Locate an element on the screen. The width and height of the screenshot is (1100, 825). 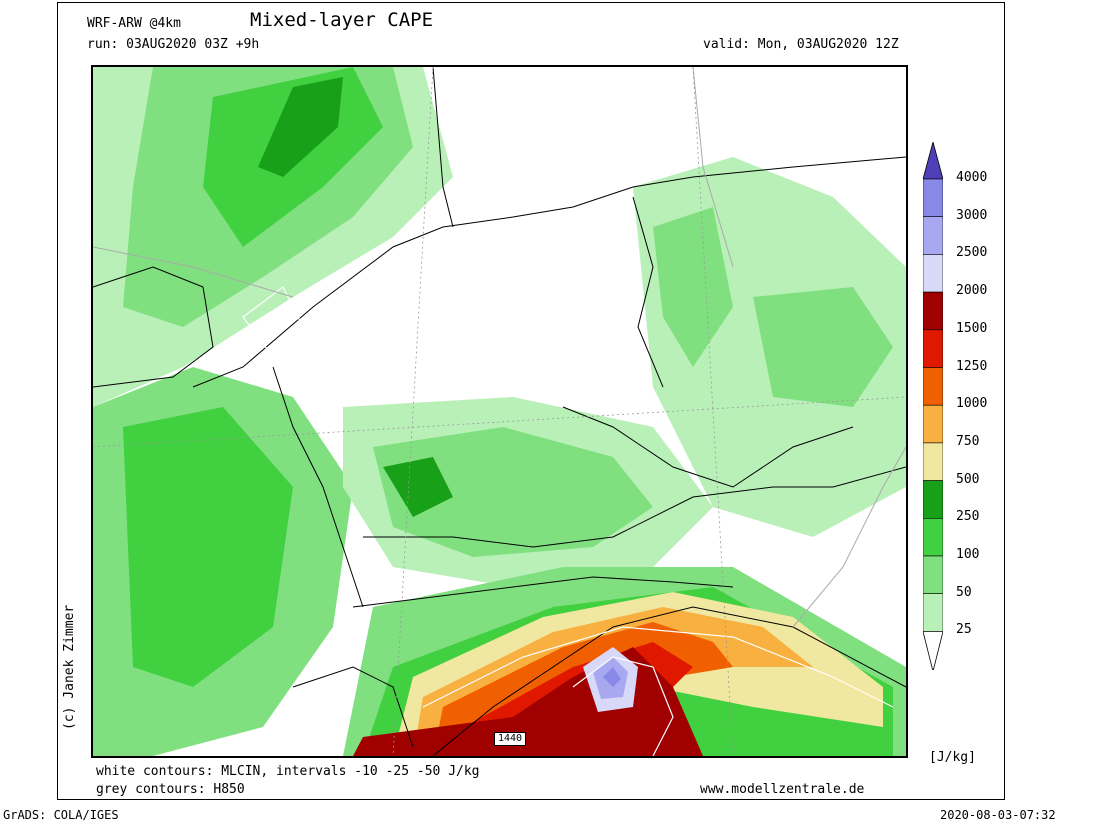
colorbar-label-100: 100 is located at coordinates (968, 554).